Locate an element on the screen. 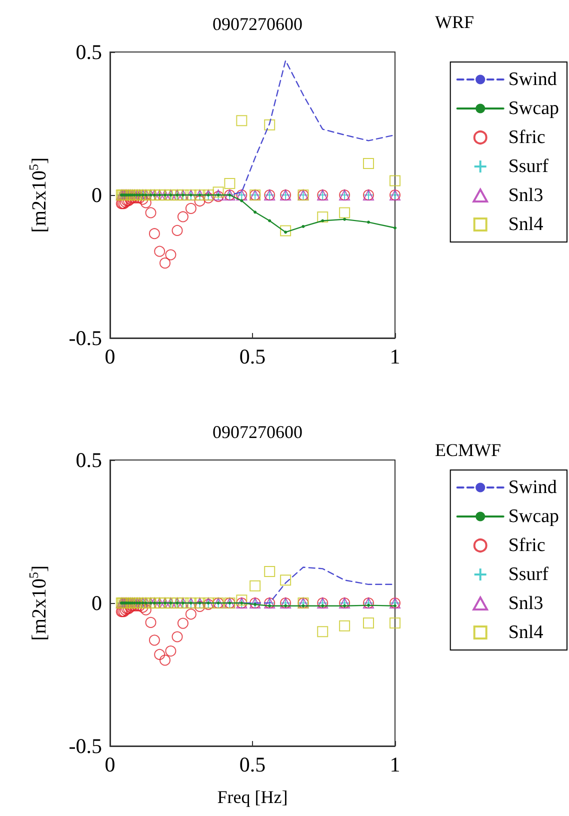 Image resolution: width=569 pixels, height=816 pixels. x-axis-title: Freq [Hz] is located at coordinates (252, 797).